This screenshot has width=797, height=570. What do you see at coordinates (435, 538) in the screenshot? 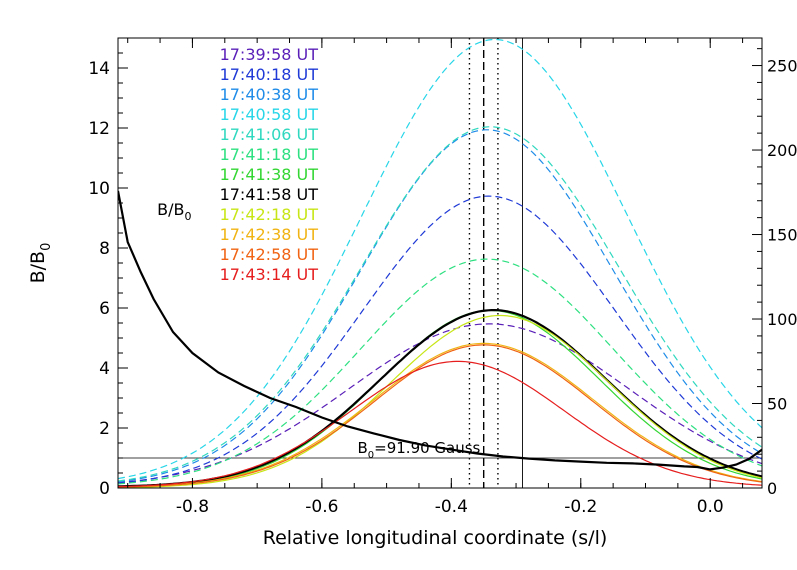
I see `x-axis-label: Relative longitudinal coordinate (s/l)` at bounding box center [435, 538].